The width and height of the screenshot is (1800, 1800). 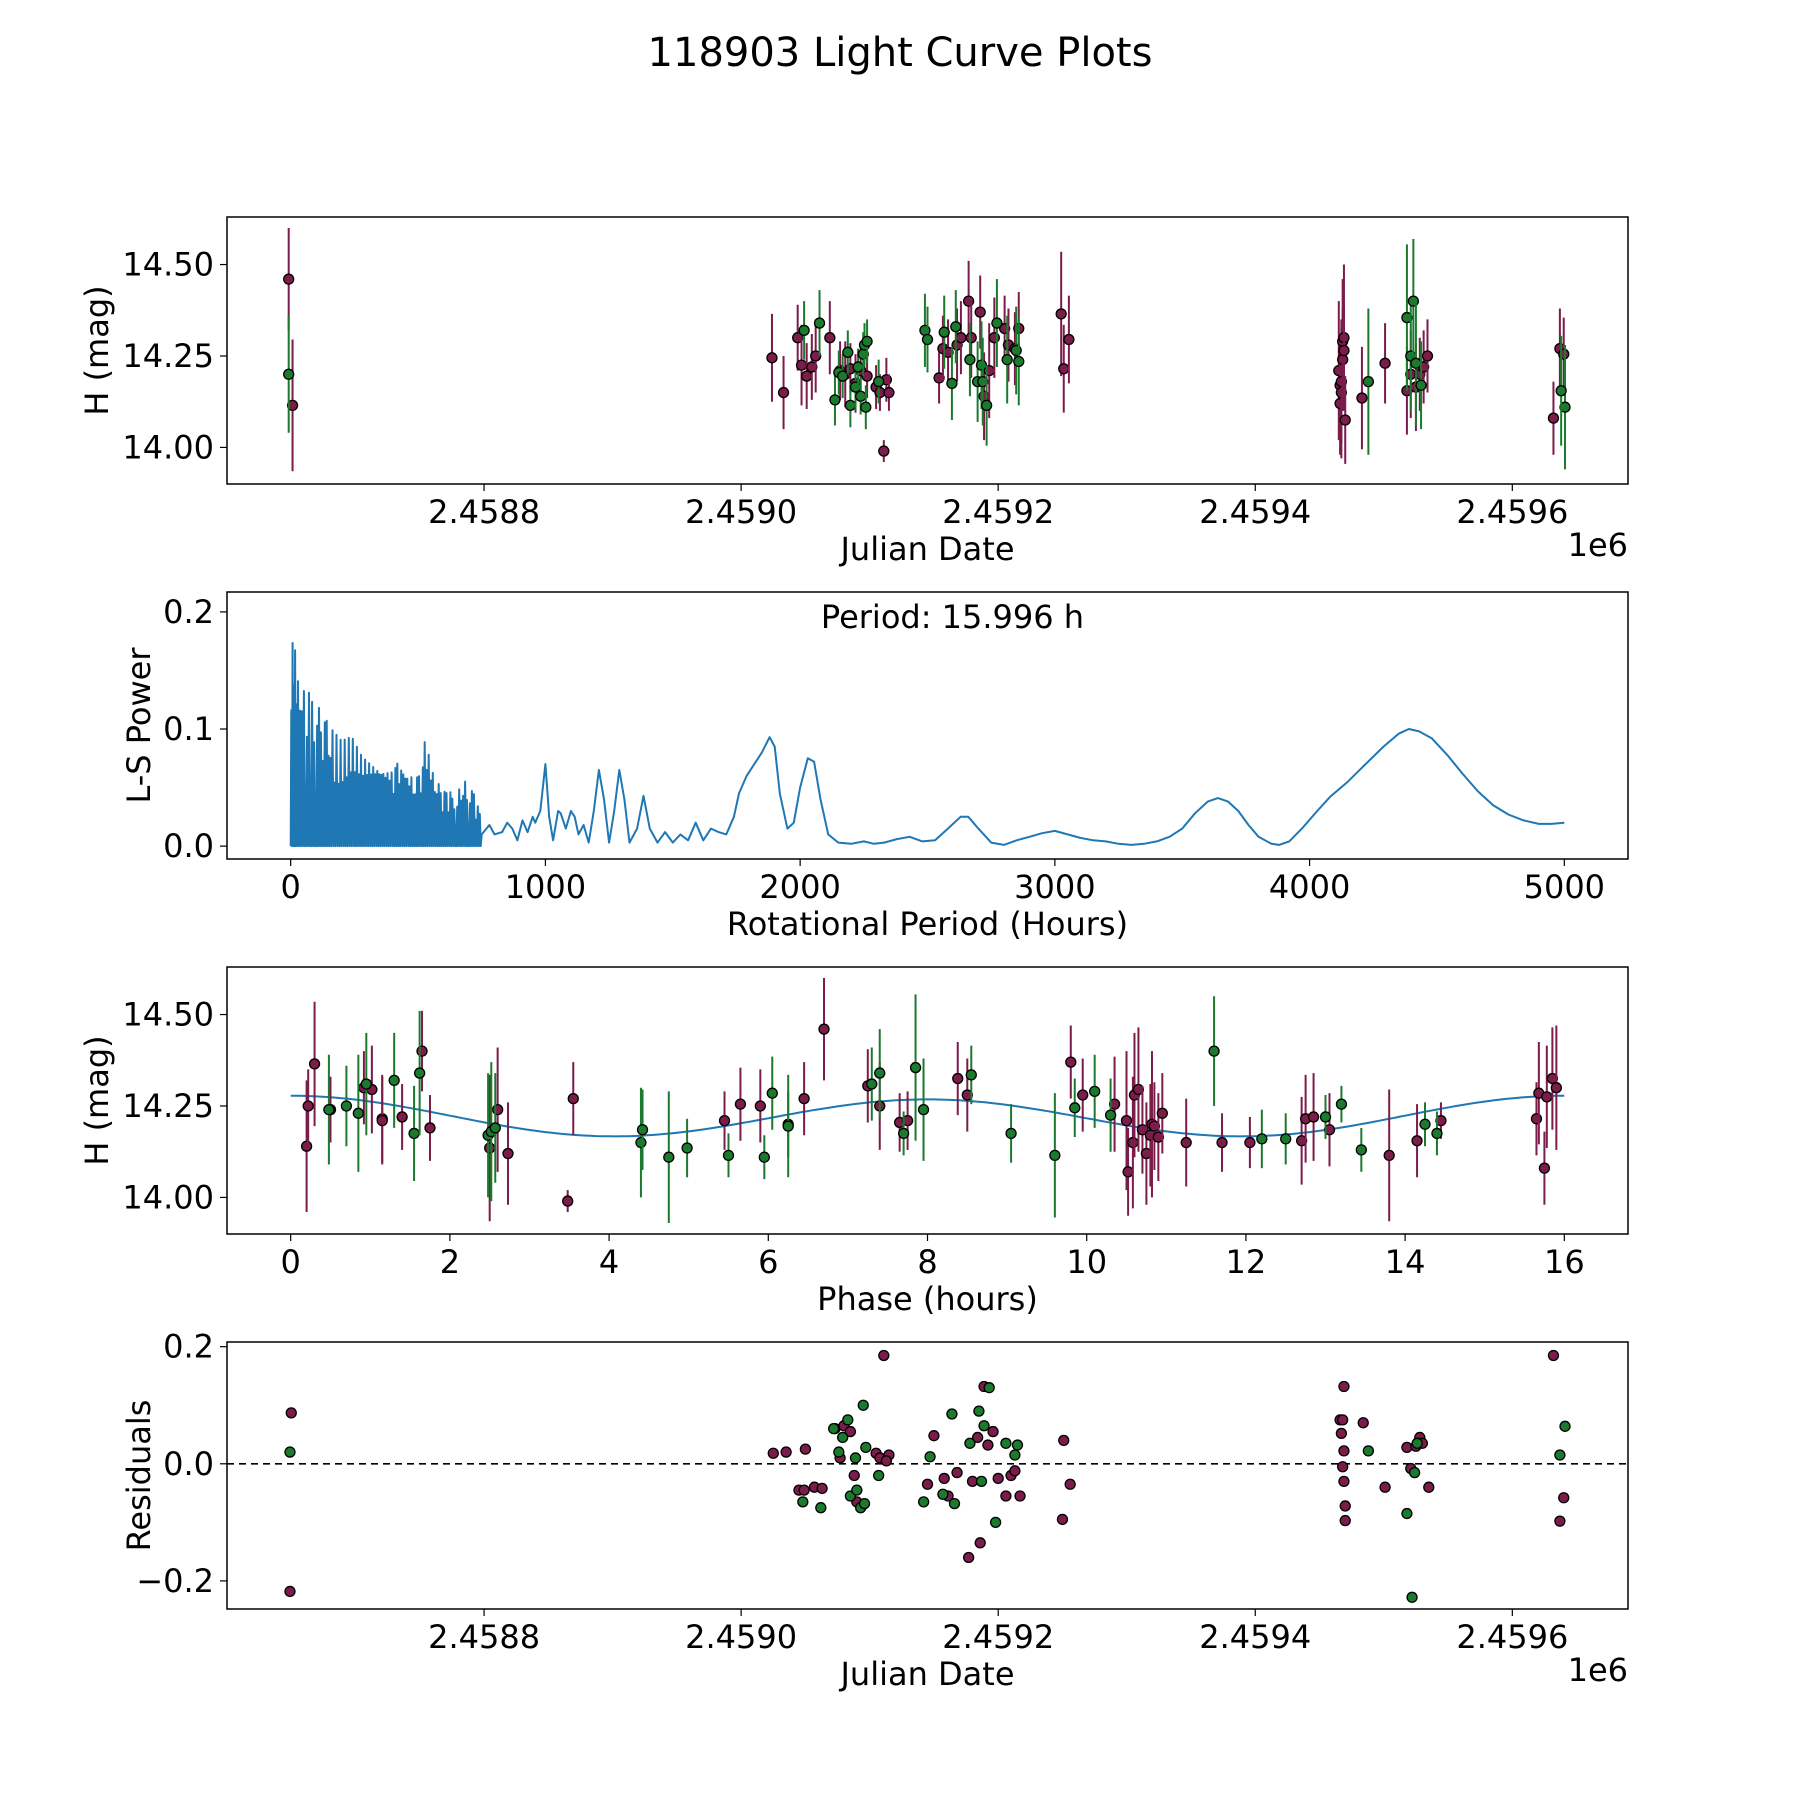 What do you see at coordinates (139, 725) in the screenshot?
I see `periodogram-ylabel: L-S Power` at bounding box center [139, 725].